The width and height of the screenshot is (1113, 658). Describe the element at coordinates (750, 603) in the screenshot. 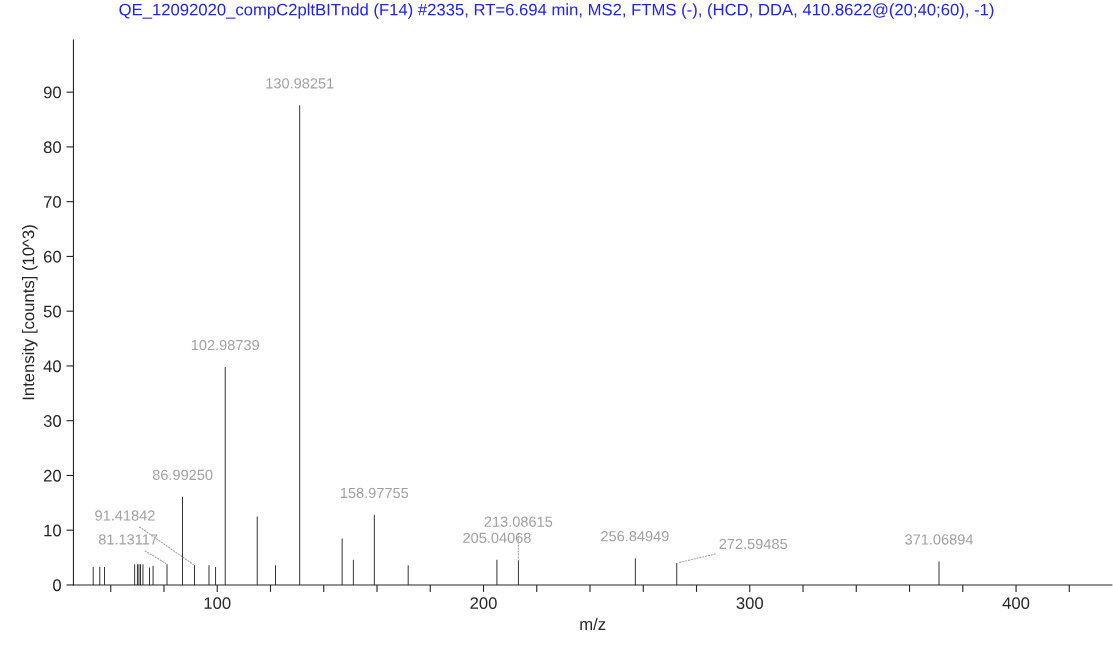

I see `x-tick-label: 300` at that location.